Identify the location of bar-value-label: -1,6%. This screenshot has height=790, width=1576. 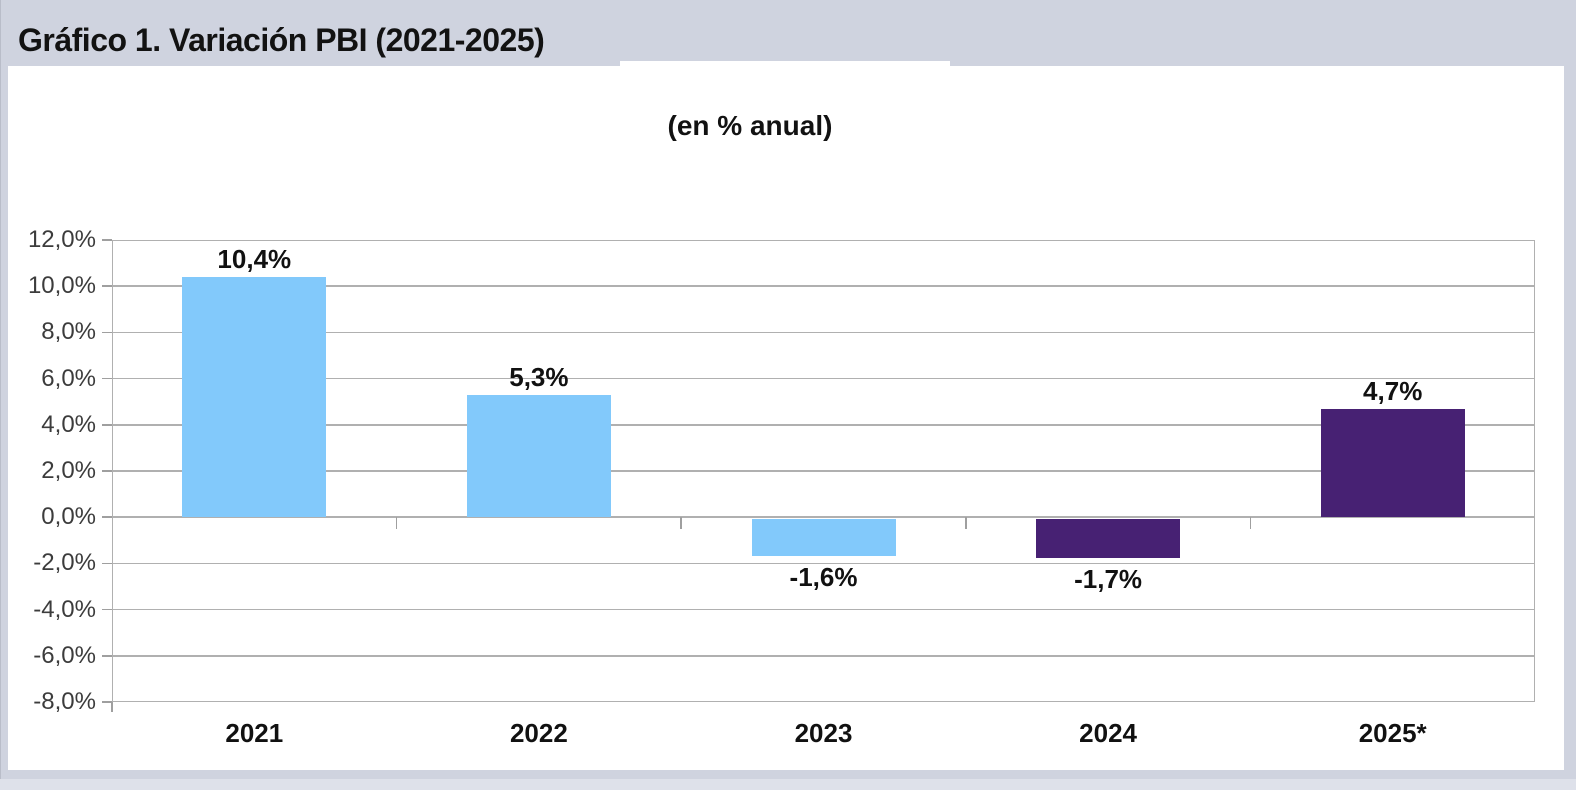
(823, 577).